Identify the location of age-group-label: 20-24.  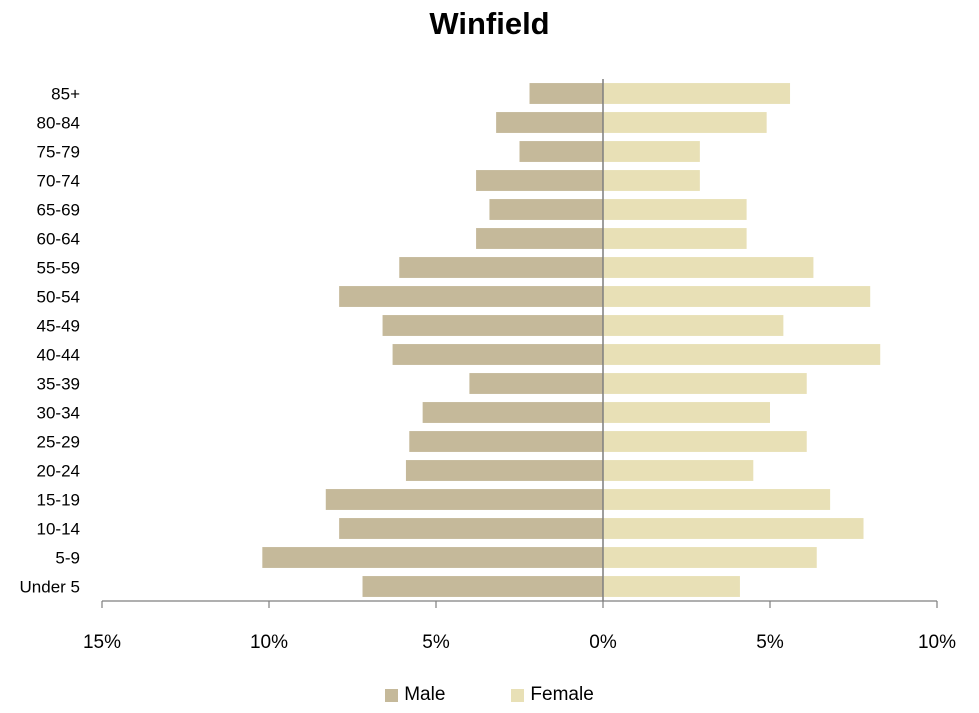
(58, 471).